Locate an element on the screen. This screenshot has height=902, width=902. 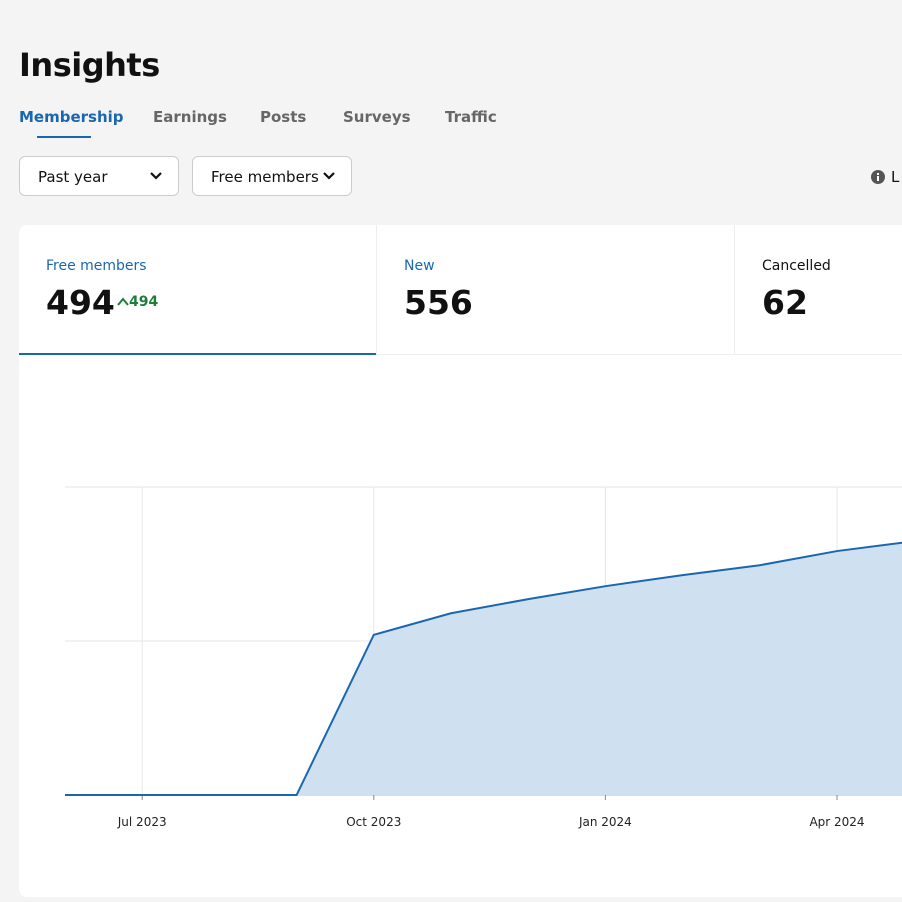
dropdown-label: Past year is located at coordinates (73, 177).